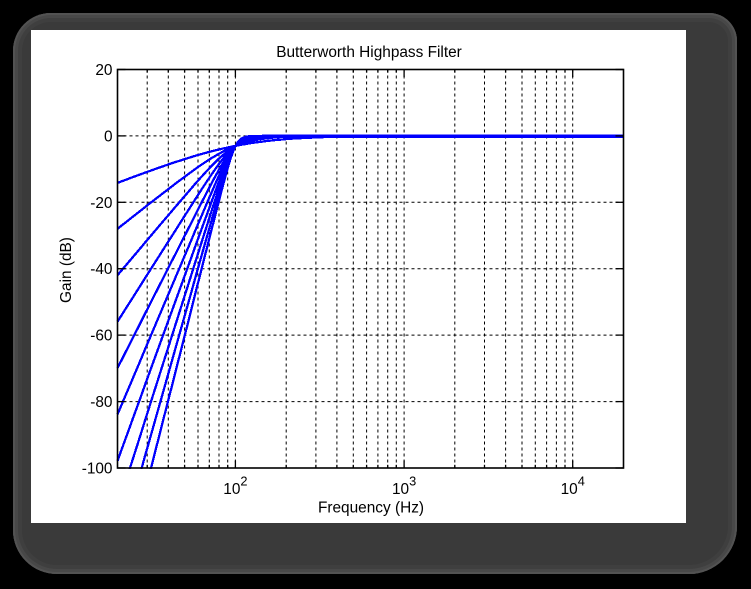  What do you see at coordinates (371, 508) in the screenshot?
I see `svg-text: Frequency (Hz)` at bounding box center [371, 508].